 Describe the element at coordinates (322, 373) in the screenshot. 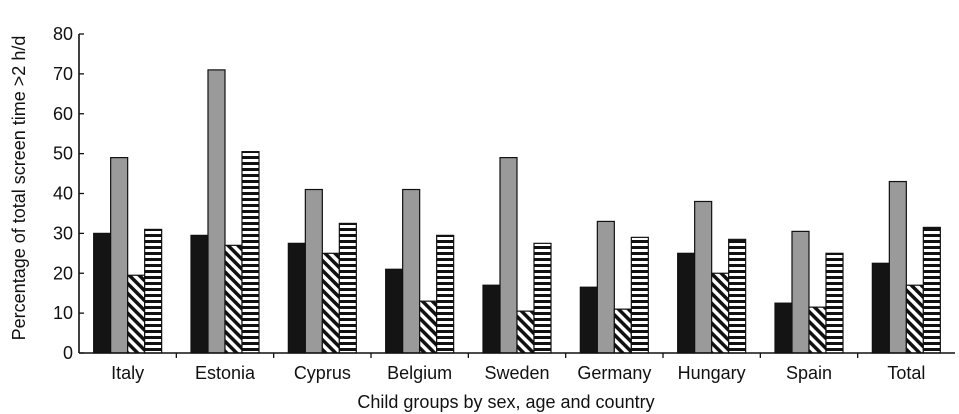

I see `x-tick-label: Cyprus` at that location.